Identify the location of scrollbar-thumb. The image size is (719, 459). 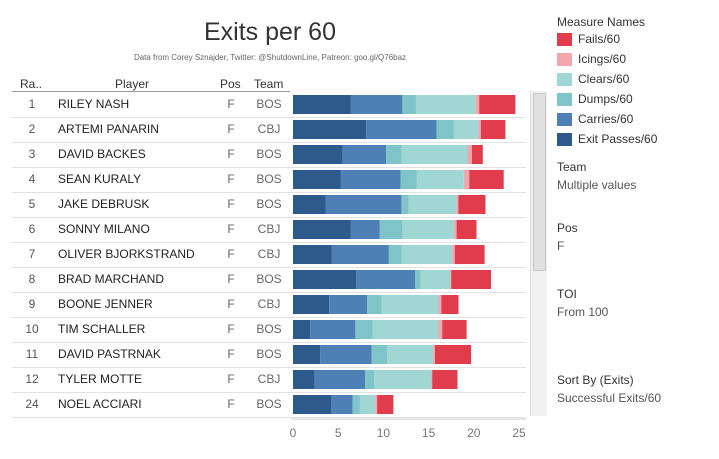
(539, 182).